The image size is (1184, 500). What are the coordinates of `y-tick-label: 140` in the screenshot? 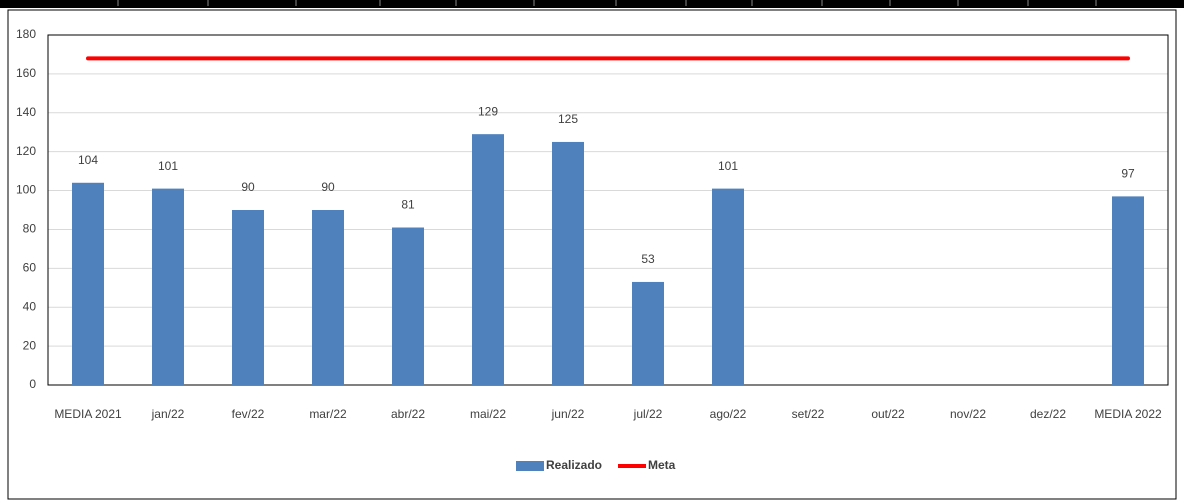 It's located at (26, 112).